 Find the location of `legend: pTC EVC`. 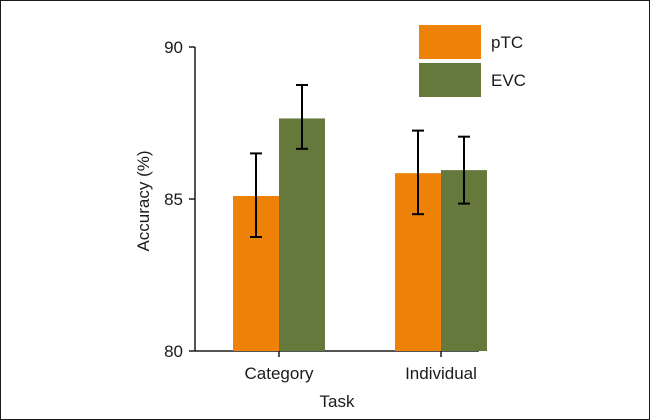

legend: pTC EVC is located at coordinates (472, 61).